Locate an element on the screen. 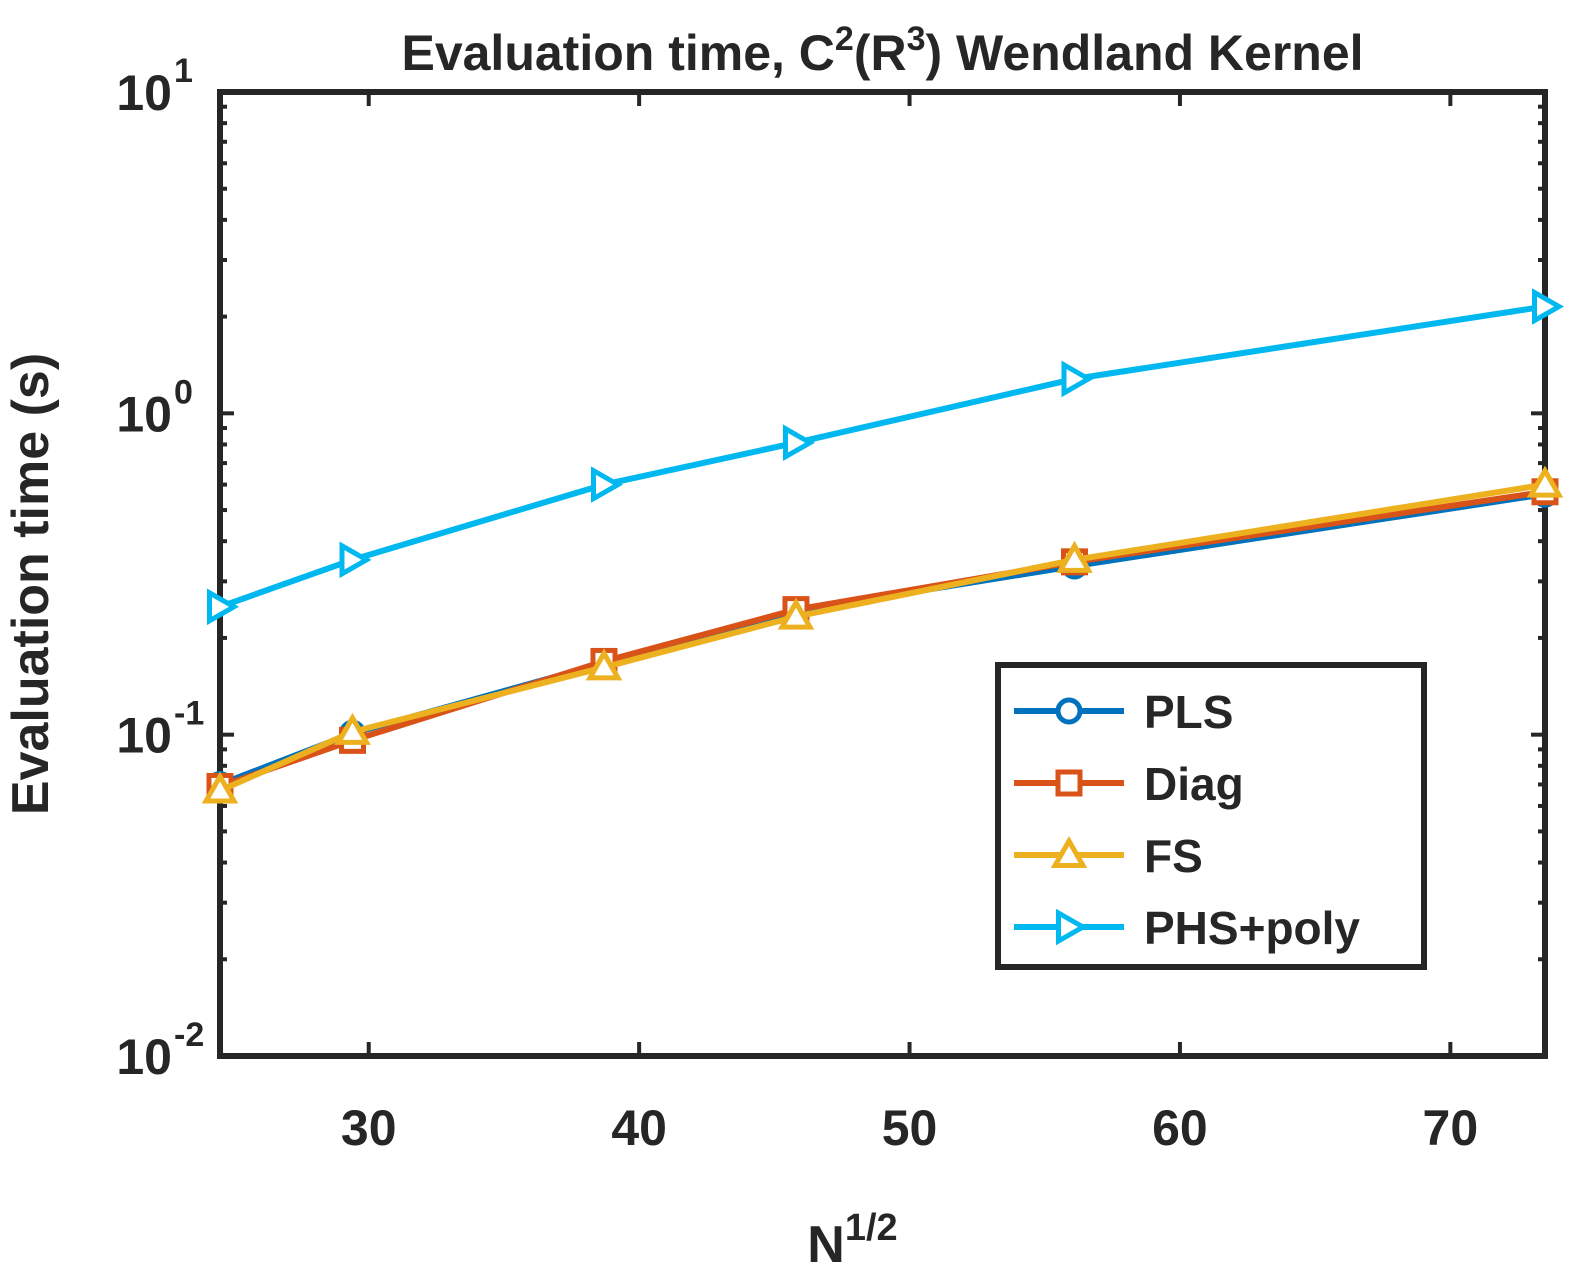  x-tick-label: 40 is located at coordinates (639, 1128).